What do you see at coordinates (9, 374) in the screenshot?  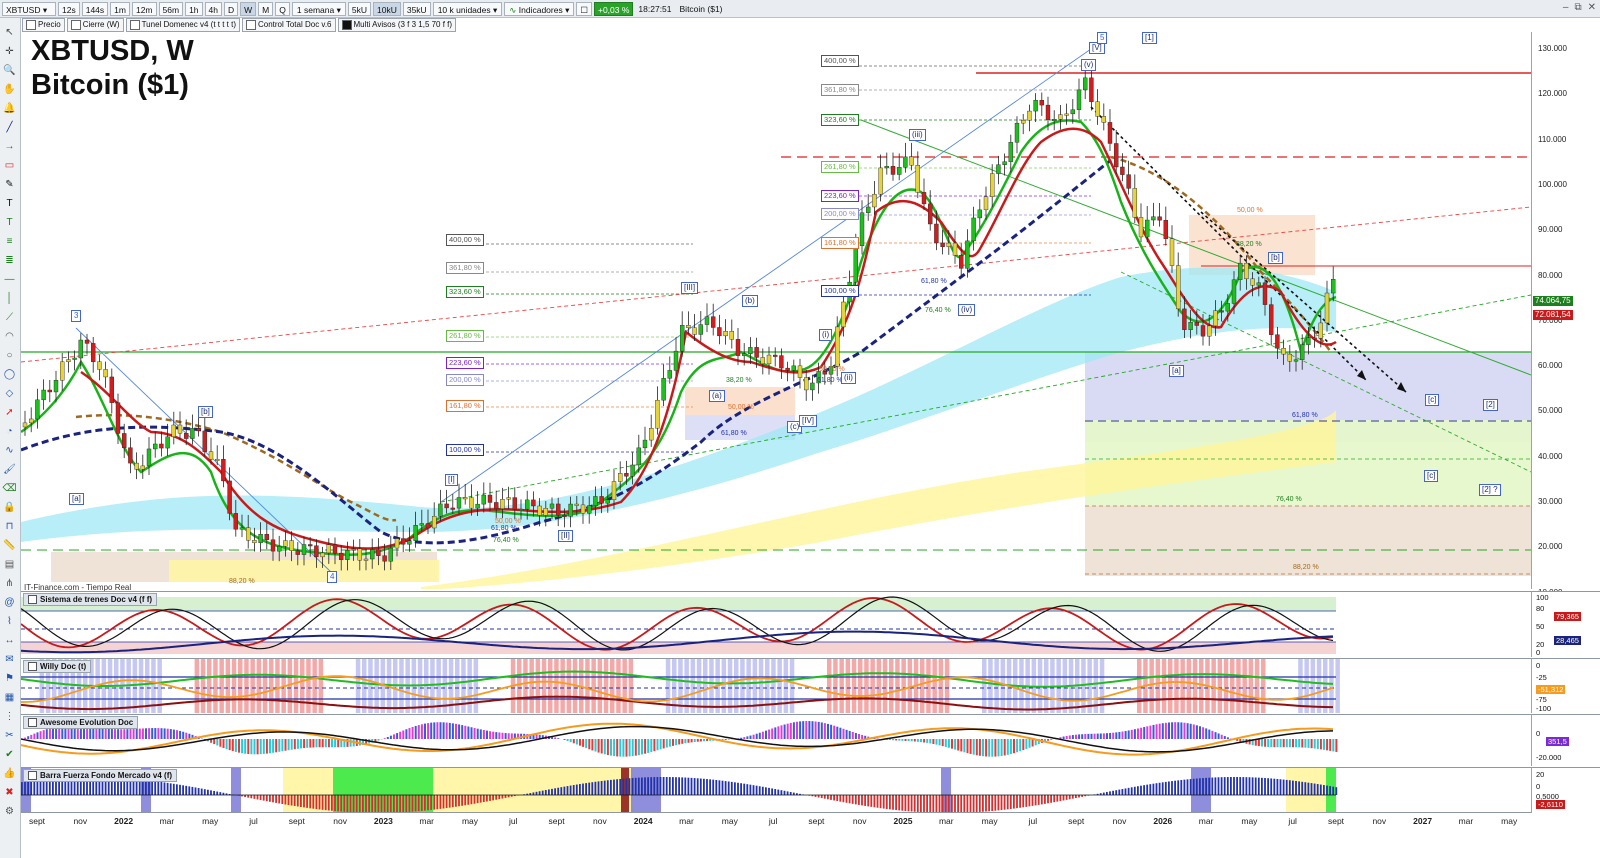 I see `ellipse-icon: ◯` at bounding box center [9, 374].